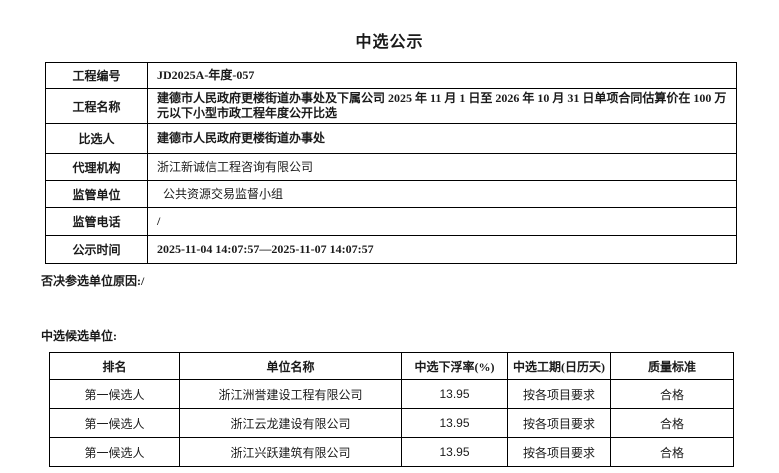 Image resolution: width=779 pixels, height=473 pixels. What do you see at coordinates (93, 281) in the screenshot?
I see `reject-reason-text: 否决参选单位原因:/` at bounding box center [93, 281].